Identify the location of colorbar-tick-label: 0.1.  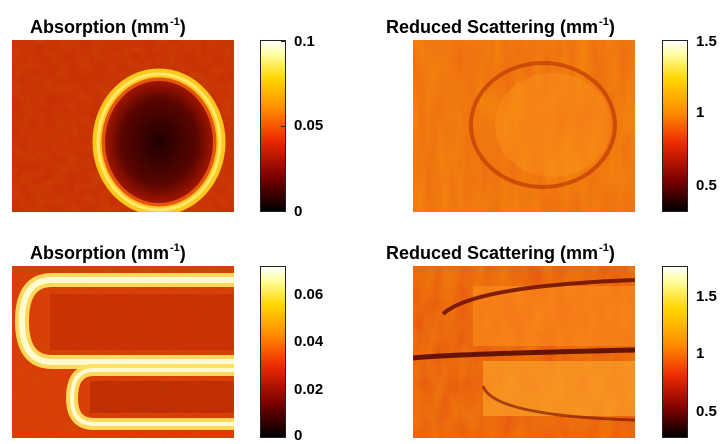
(304, 41).